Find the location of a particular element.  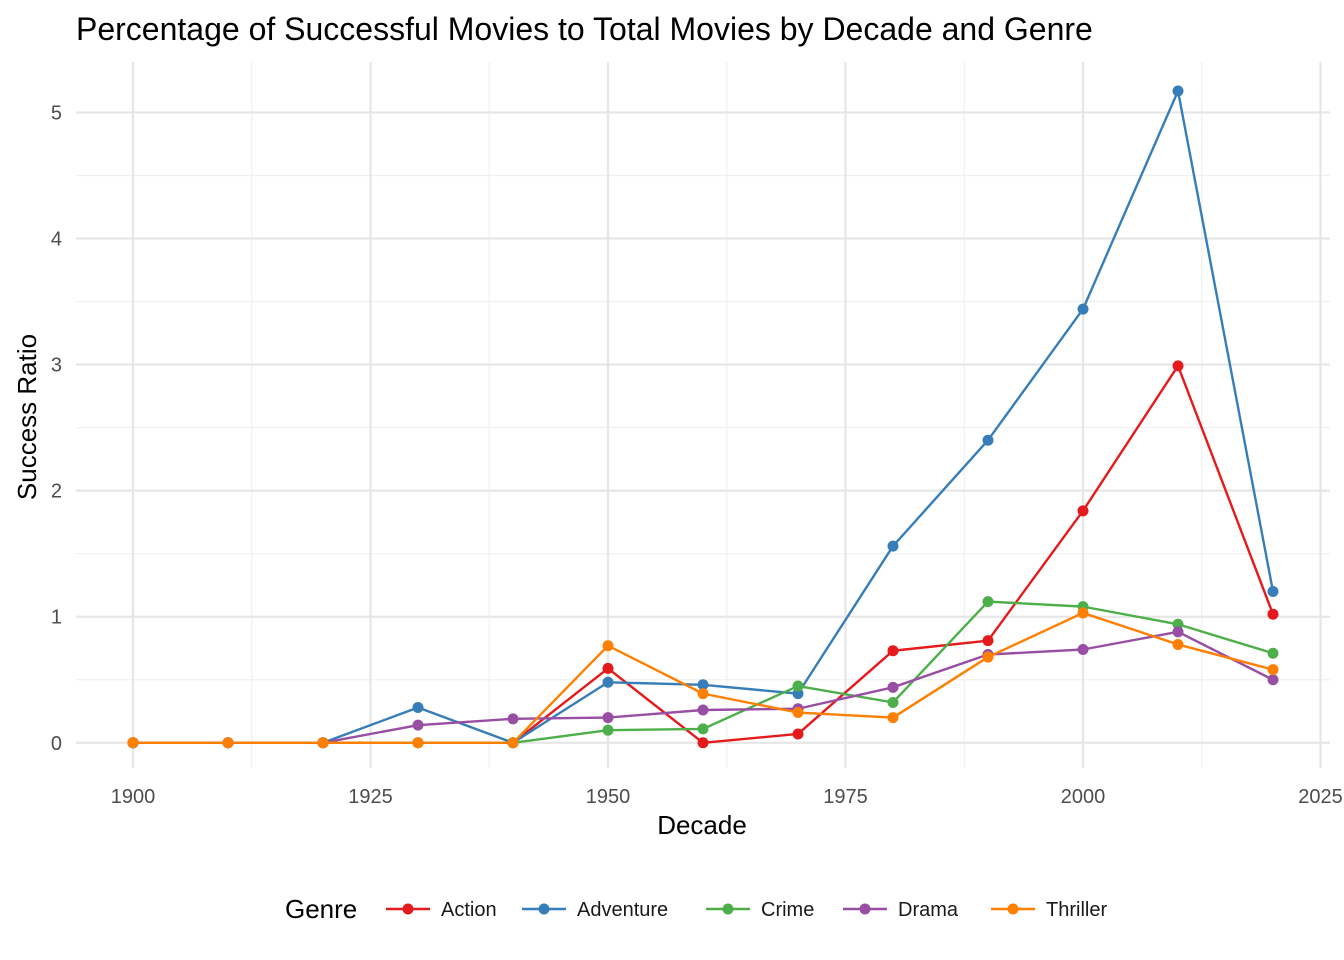

y-axis-title: Success Ratio is located at coordinates (27, 417).